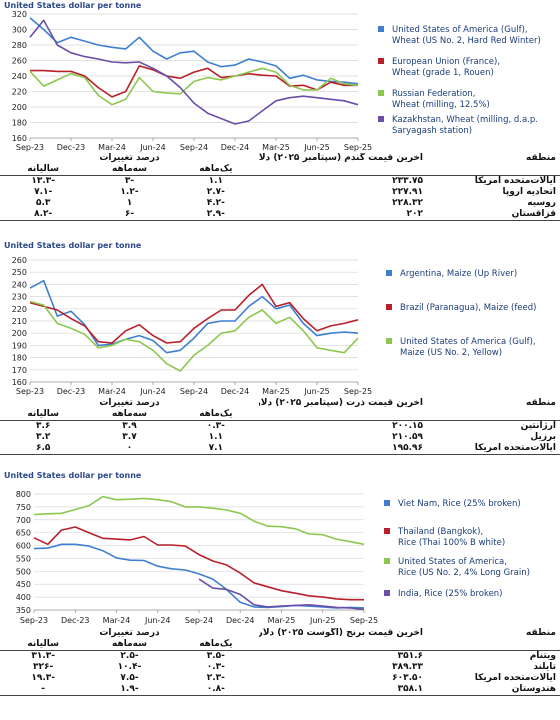 Image resolution: width=560 pixels, height=720 pixels. I want to click on table-row: برزیل ۲۱۰.۵۹ ۱.۱ ۳.۷ ۳.۲, so click(280, 437).